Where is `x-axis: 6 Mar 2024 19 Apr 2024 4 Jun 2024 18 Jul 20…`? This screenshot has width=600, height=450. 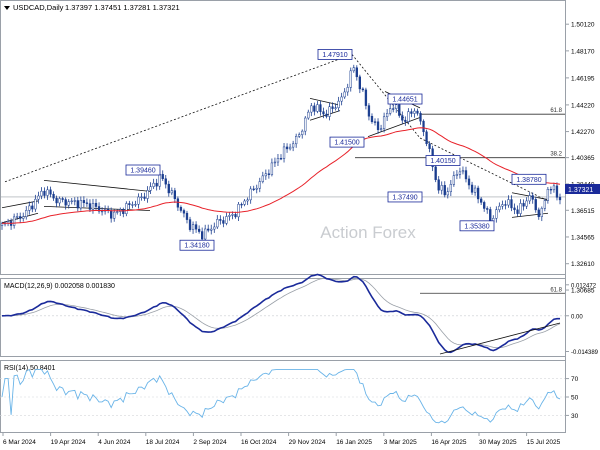
x-axis: 6 Mar 2024 19 Apr 2024 4 Jun 2024 18 Jul 20… is located at coordinates (281, 439).